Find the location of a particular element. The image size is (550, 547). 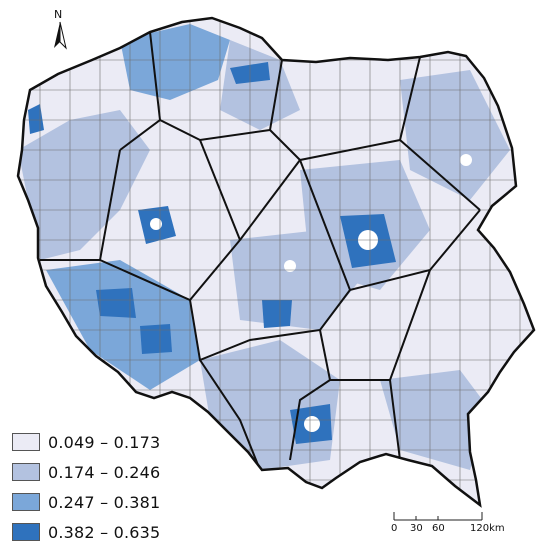

city-core-bialystok is located at coordinates (466, 160).